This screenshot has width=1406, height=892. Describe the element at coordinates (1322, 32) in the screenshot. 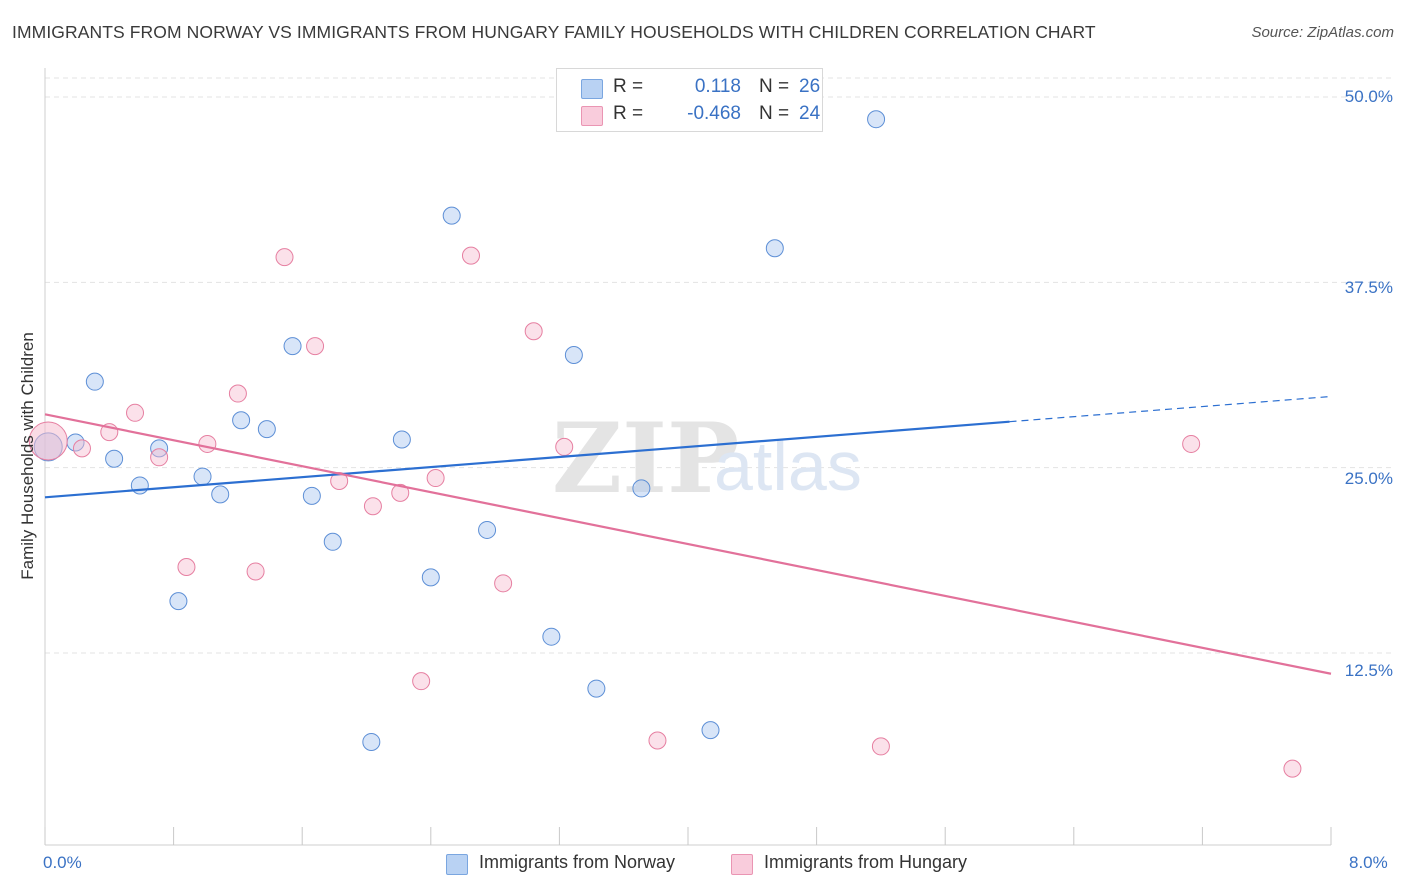

I see `source-label: Source: ZipAtlas.com` at that location.